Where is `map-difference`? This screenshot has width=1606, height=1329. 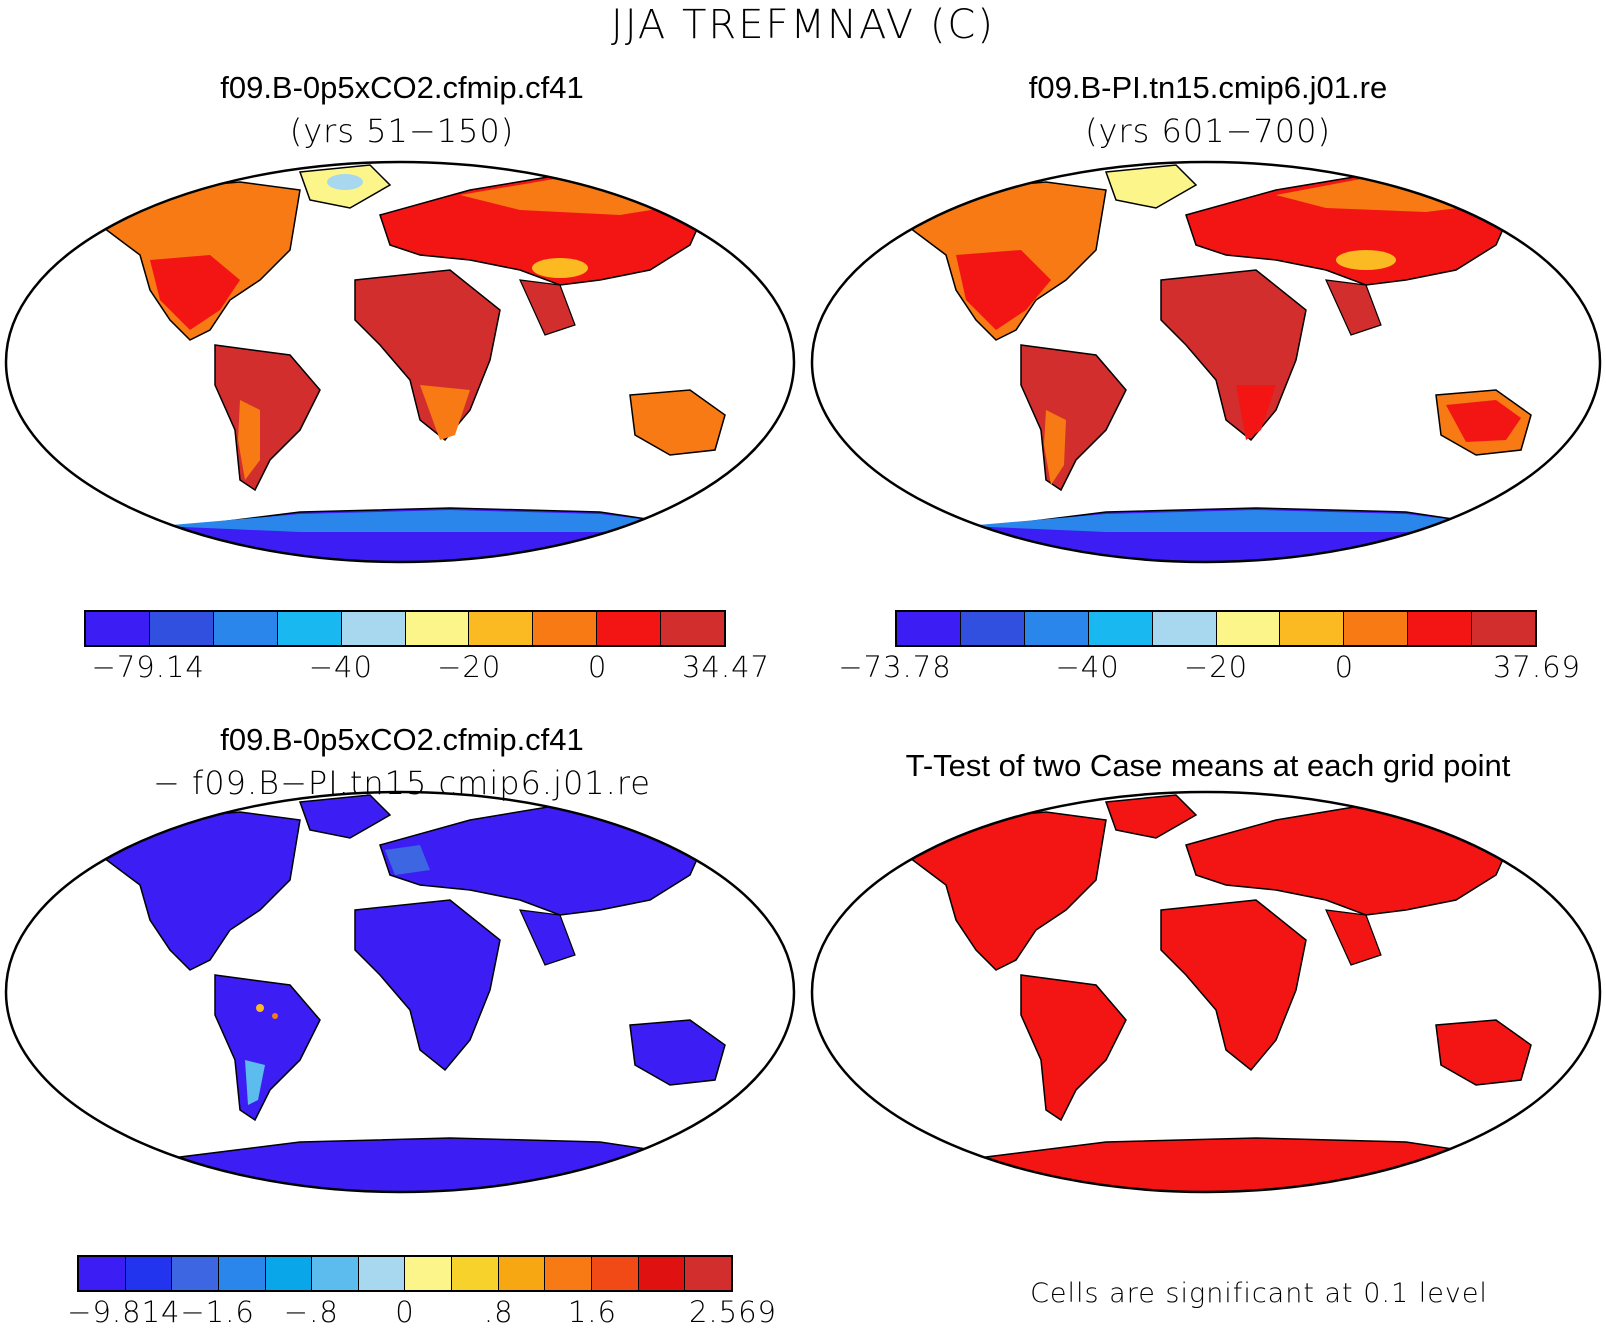 map-difference is located at coordinates (400, 992).